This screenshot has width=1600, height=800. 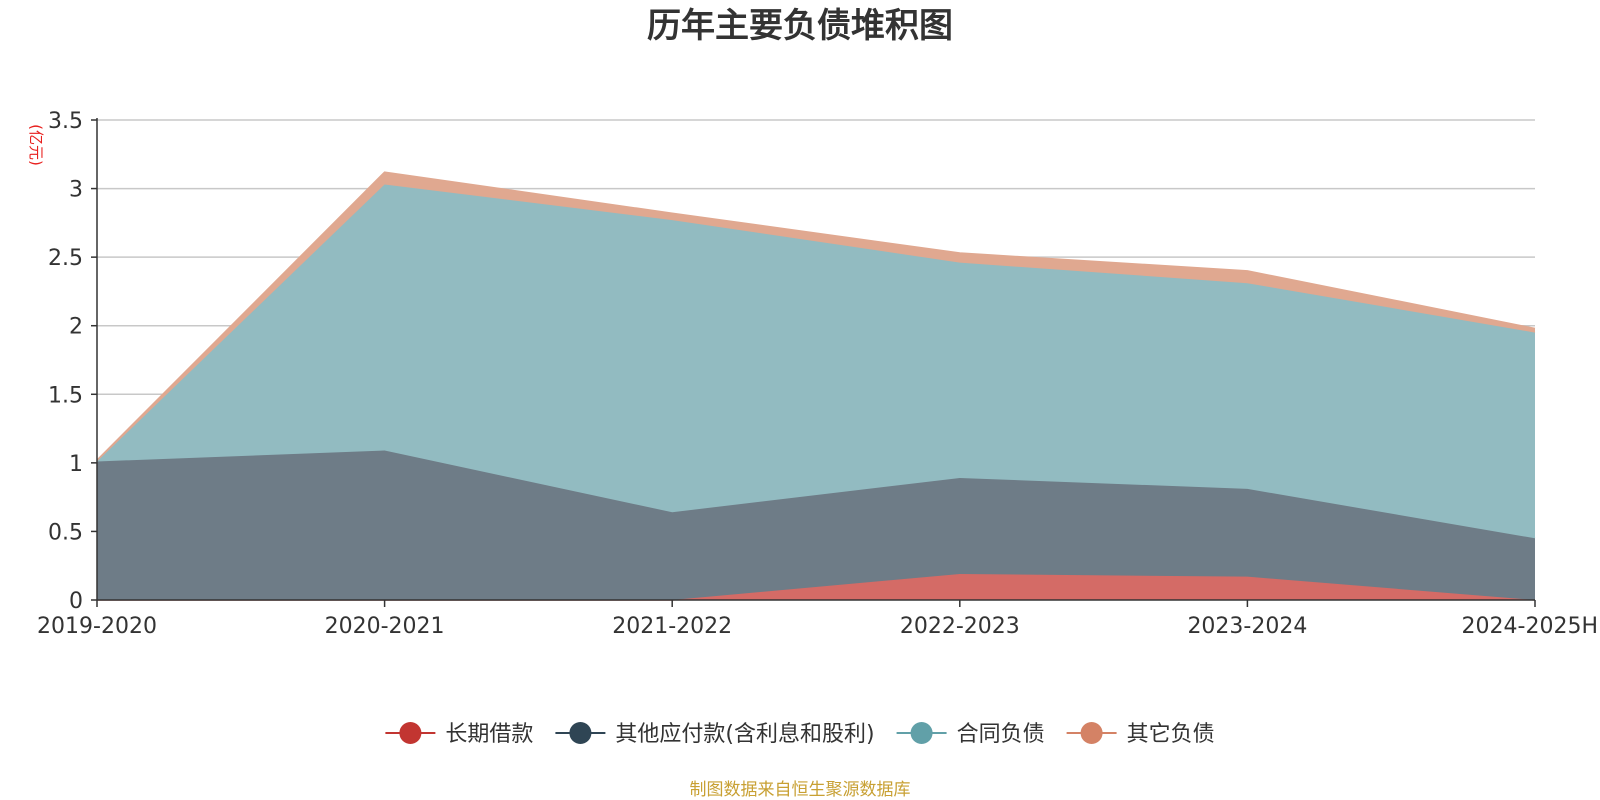 I want to click on legend-label: 长期借款, so click(x=489, y=734).